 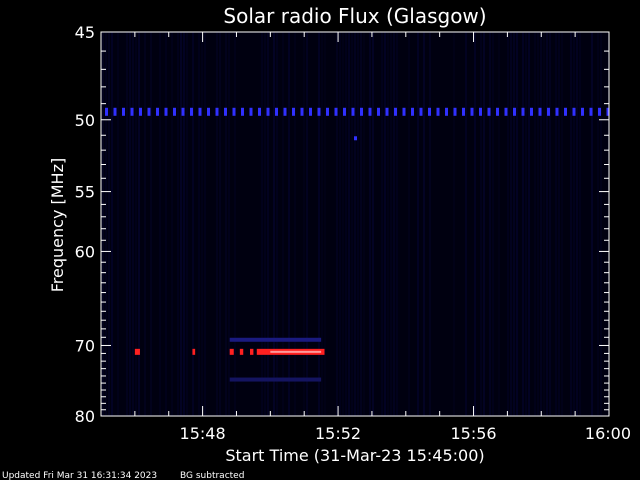 I want to click on x-tick-label: 16:00, so click(x=608, y=433).